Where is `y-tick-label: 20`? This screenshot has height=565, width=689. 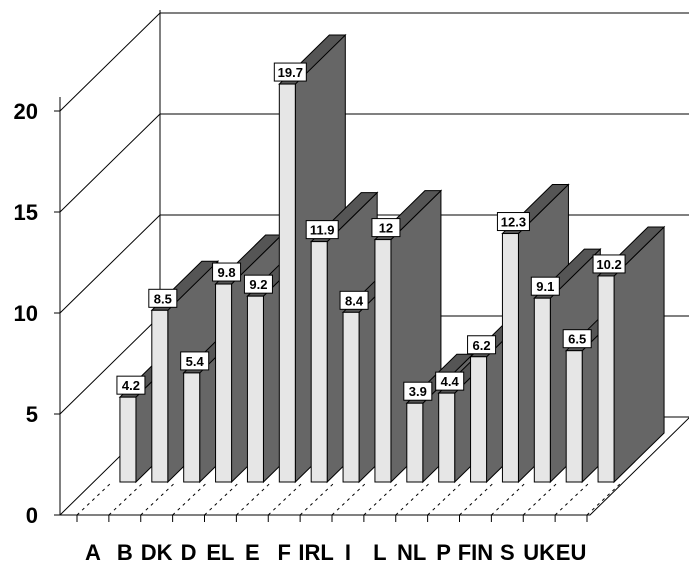
y-tick-label: 20 is located at coordinates (26, 111).